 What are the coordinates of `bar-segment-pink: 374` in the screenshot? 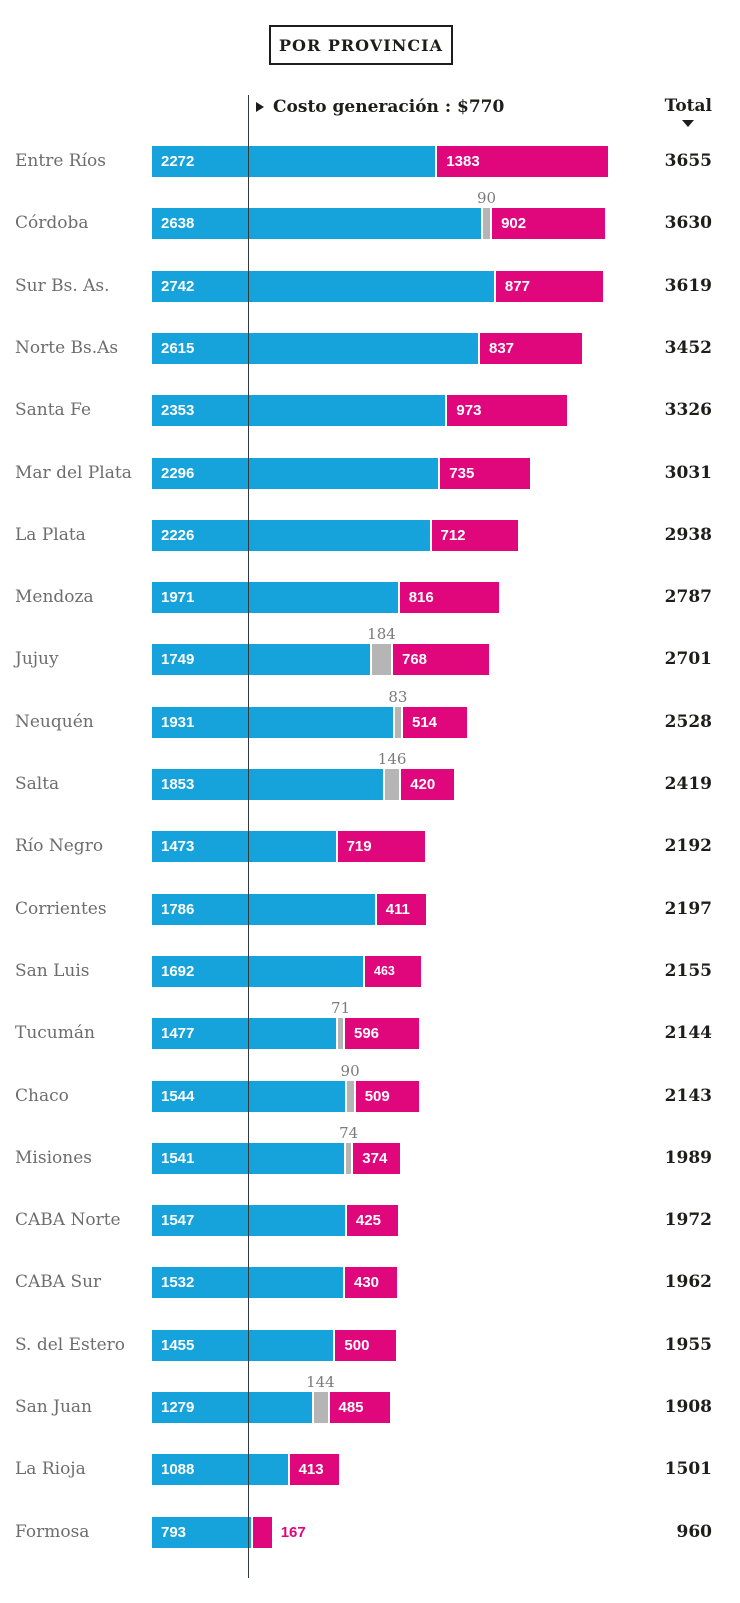 It's located at (376, 1158).